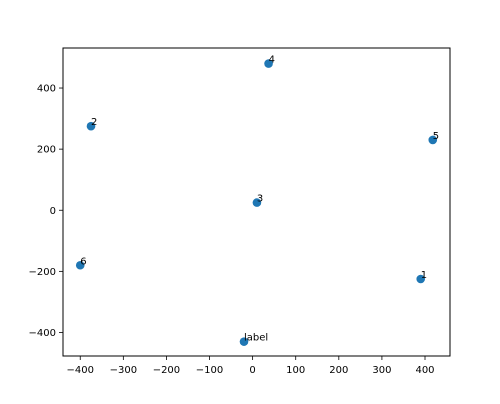 The height and width of the screenshot is (404, 500). Describe the element at coordinates (83, 261) in the screenshot. I see `point-label: 6` at that location.